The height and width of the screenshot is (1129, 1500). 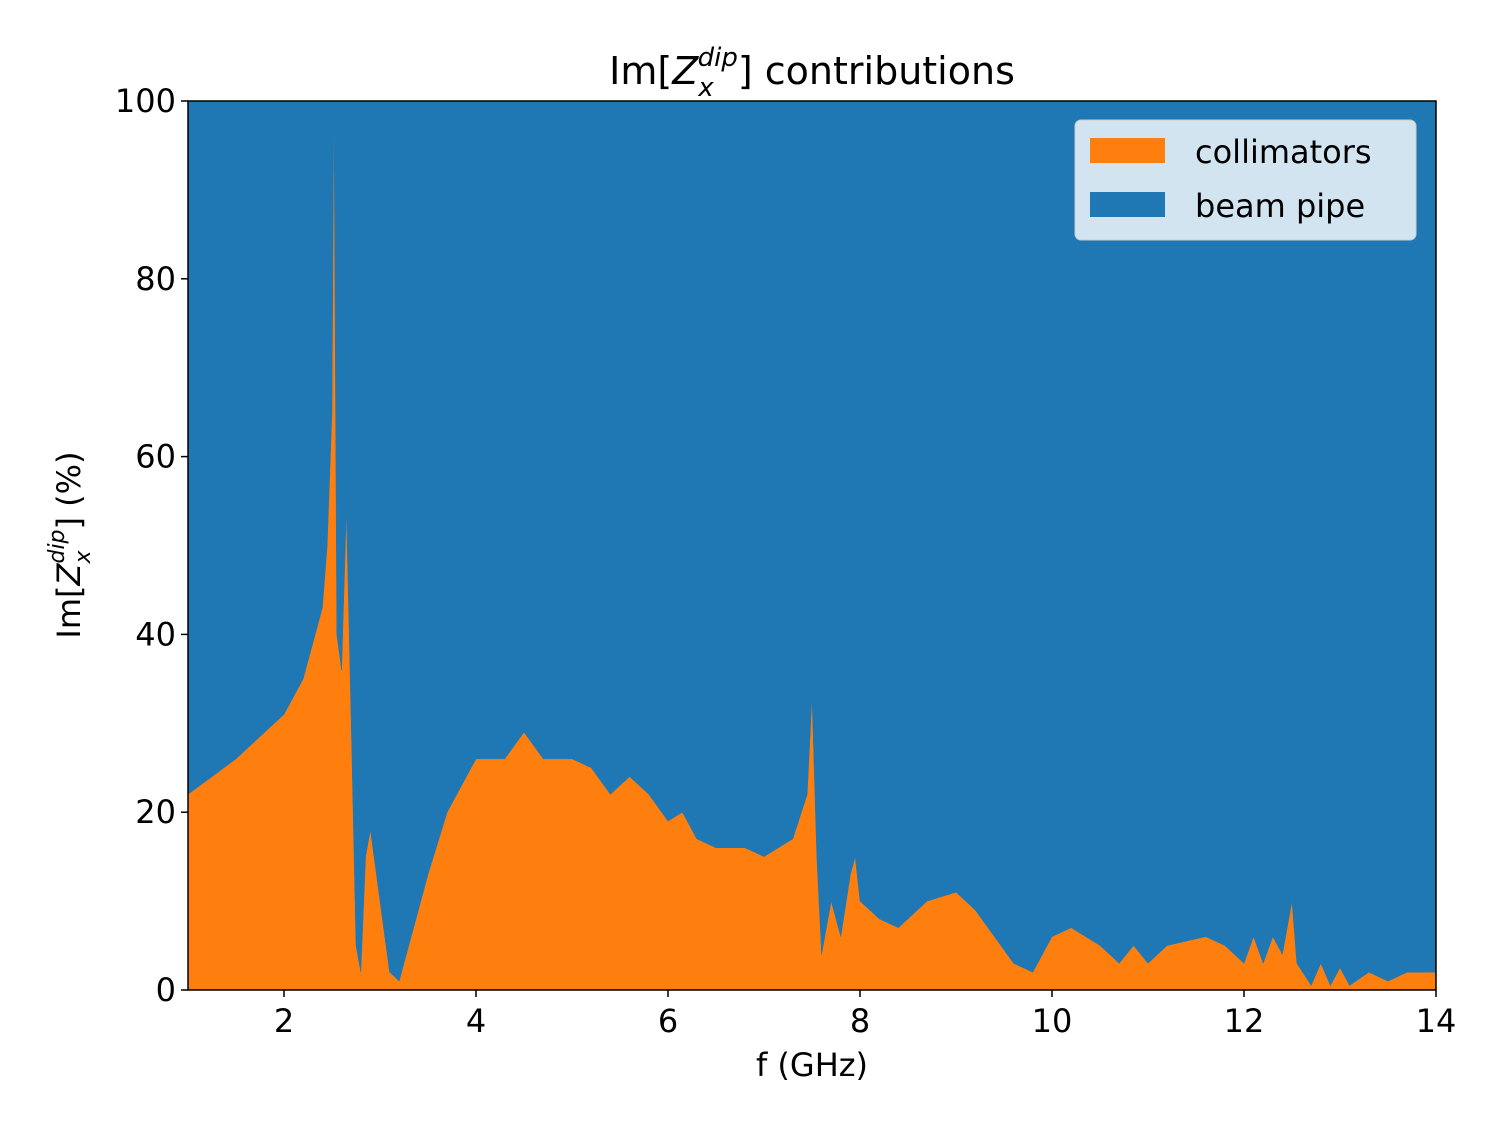 I want to click on x-tick-label: 6, so click(x=668, y=1021).